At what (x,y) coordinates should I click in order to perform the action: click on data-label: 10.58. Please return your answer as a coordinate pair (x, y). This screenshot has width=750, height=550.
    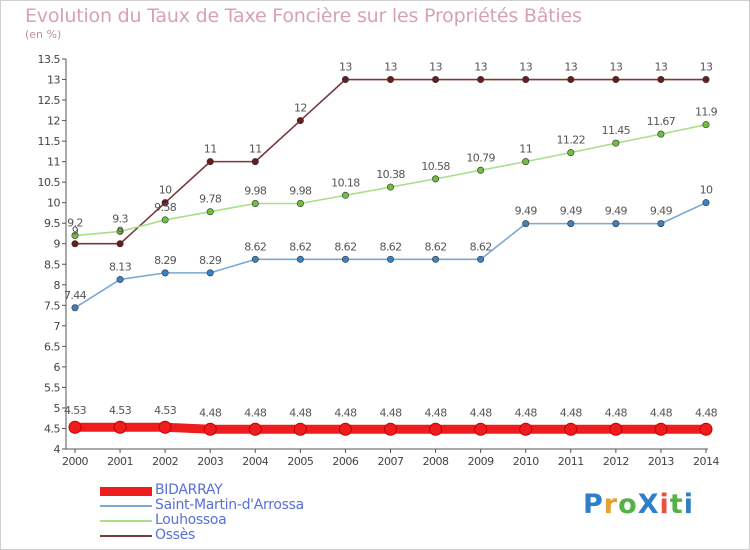
    Looking at the image, I should click on (435, 166).